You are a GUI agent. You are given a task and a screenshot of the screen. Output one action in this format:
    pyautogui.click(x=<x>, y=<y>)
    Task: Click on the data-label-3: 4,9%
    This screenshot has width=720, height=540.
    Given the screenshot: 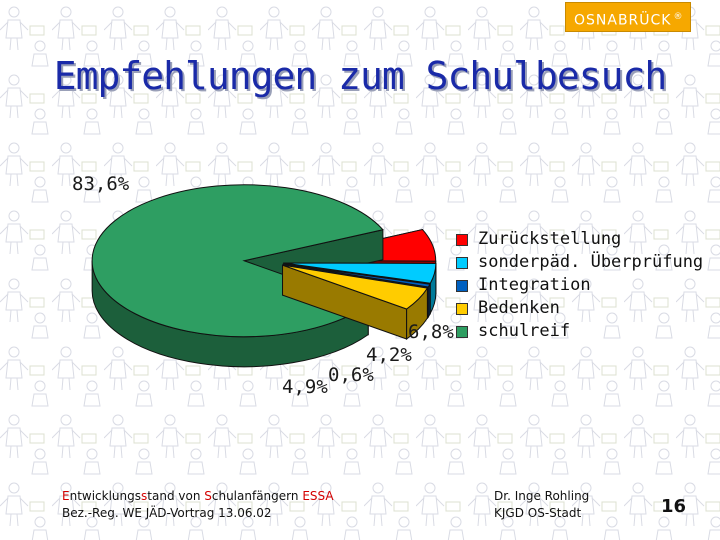 What is the action you would take?
    pyautogui.click(x=305, y=387)
    